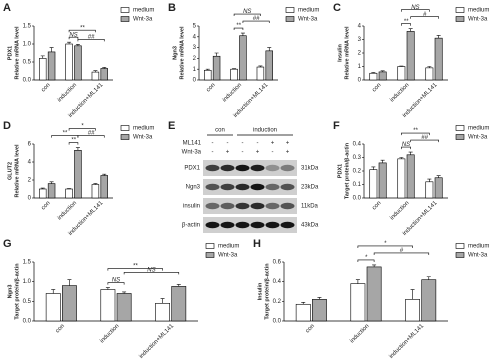  Describe the element at coordinates (30, 145) in the screenshot. I see `y-tick-label: 6` at that location.